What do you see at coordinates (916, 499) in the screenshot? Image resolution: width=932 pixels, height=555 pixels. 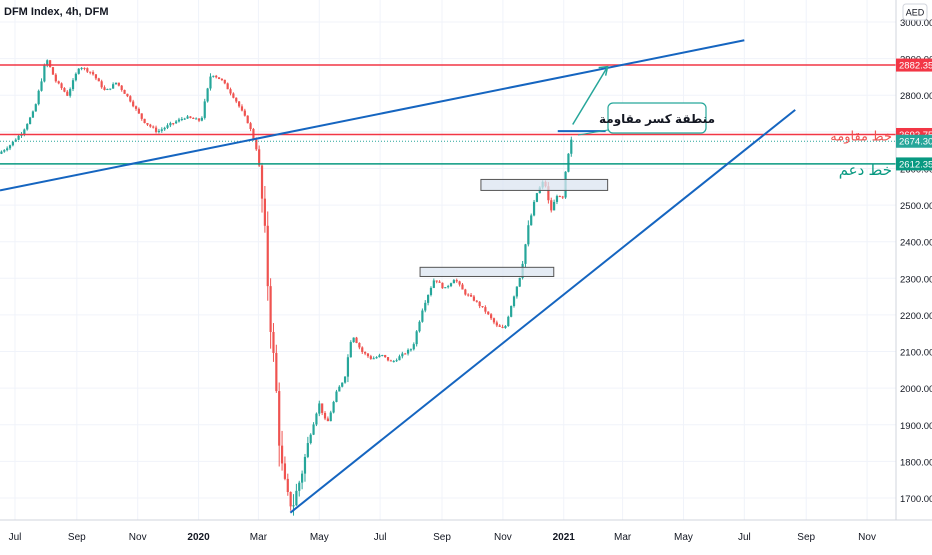 I see `y-tick-label: 1700.00` at bounding box center [916, 499].